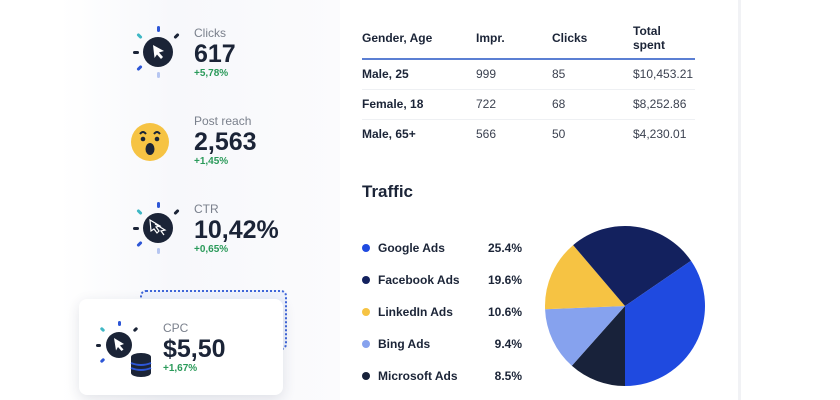 This screenshot has height=400, width=840. I want to click on table-cell: 85, so click(592, 74).